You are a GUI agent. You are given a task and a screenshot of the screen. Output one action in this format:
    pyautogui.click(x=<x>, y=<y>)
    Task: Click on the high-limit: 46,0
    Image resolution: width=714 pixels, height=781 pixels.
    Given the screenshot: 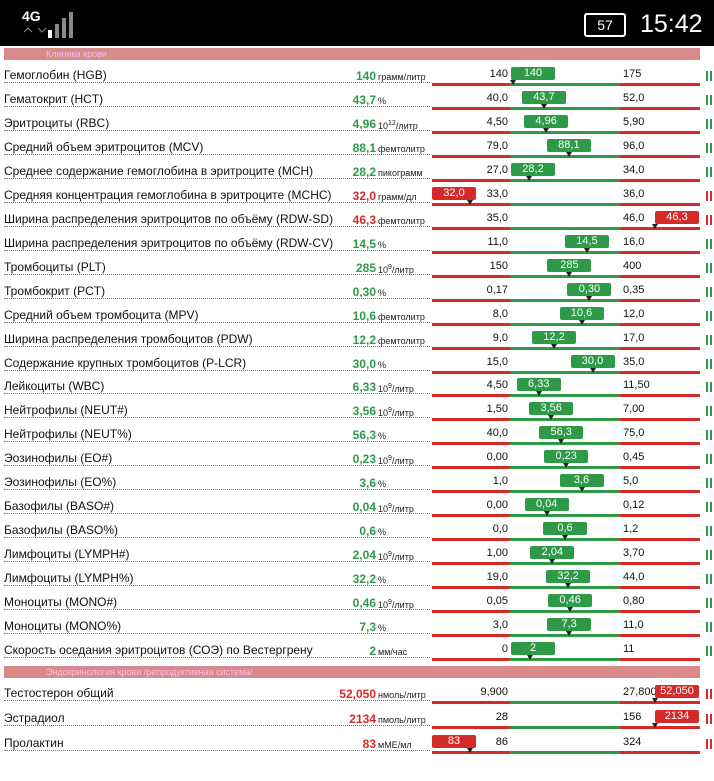 What is the action you would take?
    pyautogui.click(x=634, y=217)
    